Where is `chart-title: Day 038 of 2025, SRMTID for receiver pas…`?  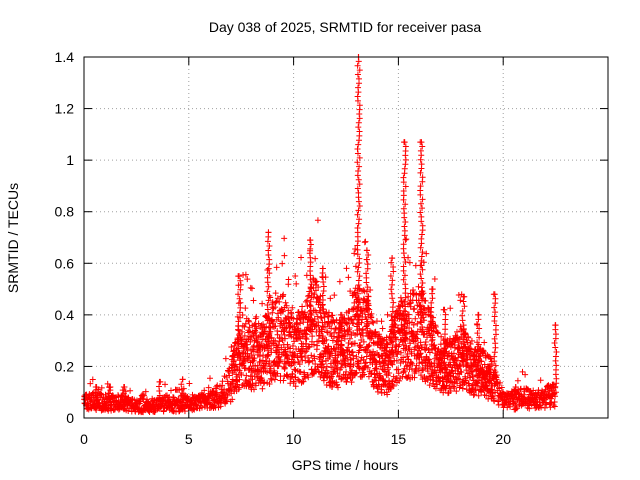
chart-title: Day 038 of 2025, SRMTID for receiver pas… is located at coordinates (345, 27).